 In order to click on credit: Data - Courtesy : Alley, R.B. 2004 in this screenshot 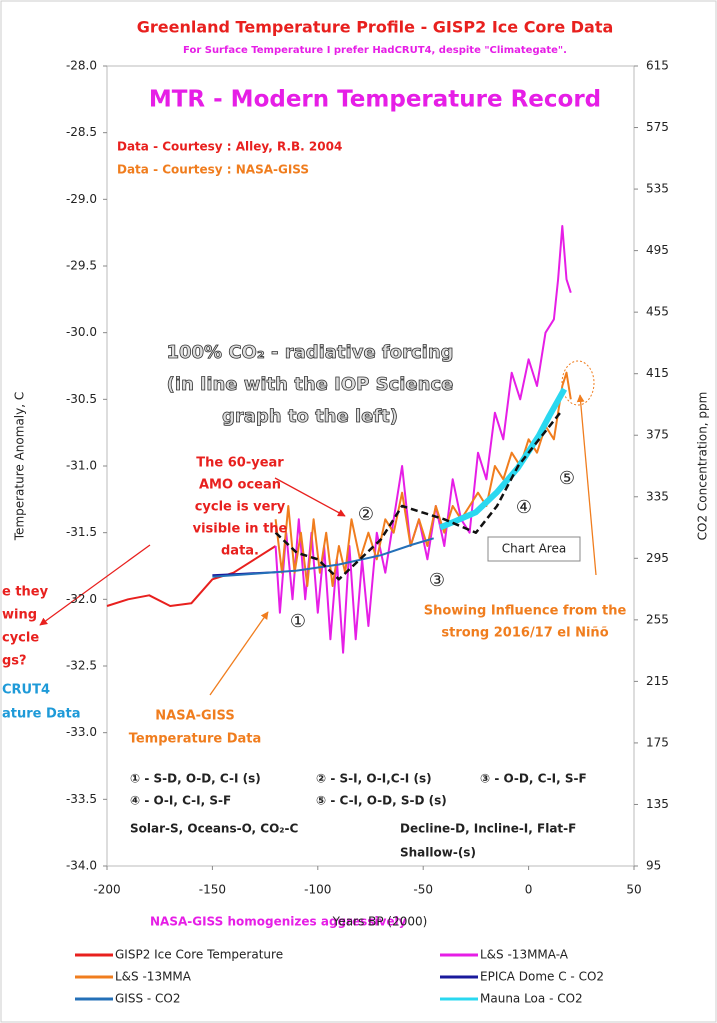, I will do `click(229, 147)`.